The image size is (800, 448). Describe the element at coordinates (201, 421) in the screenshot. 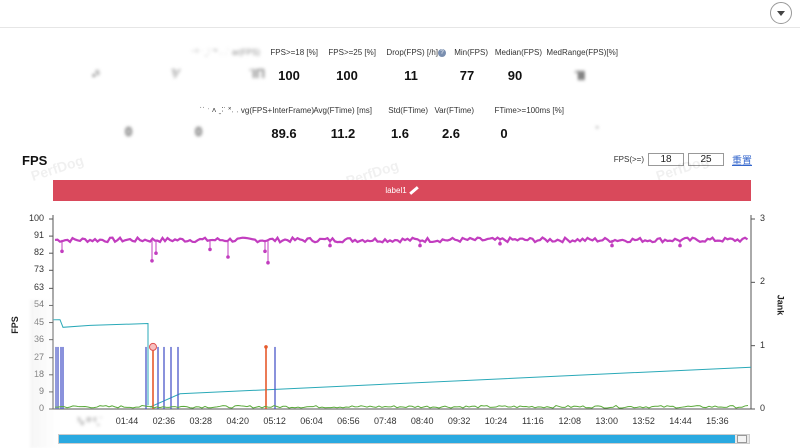

I see `x-tick: 03:28` at that location.